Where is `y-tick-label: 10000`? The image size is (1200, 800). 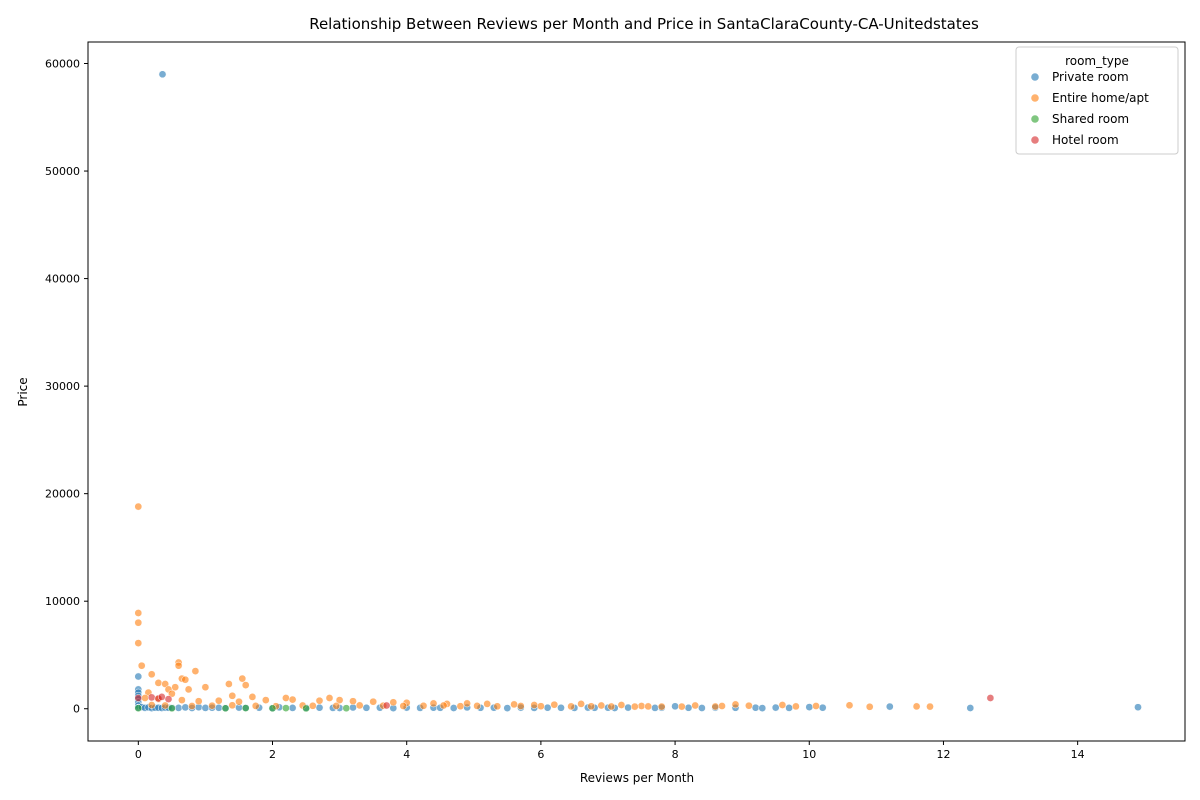
y-tick-label: 10000 is located at coordinates (62, 601).